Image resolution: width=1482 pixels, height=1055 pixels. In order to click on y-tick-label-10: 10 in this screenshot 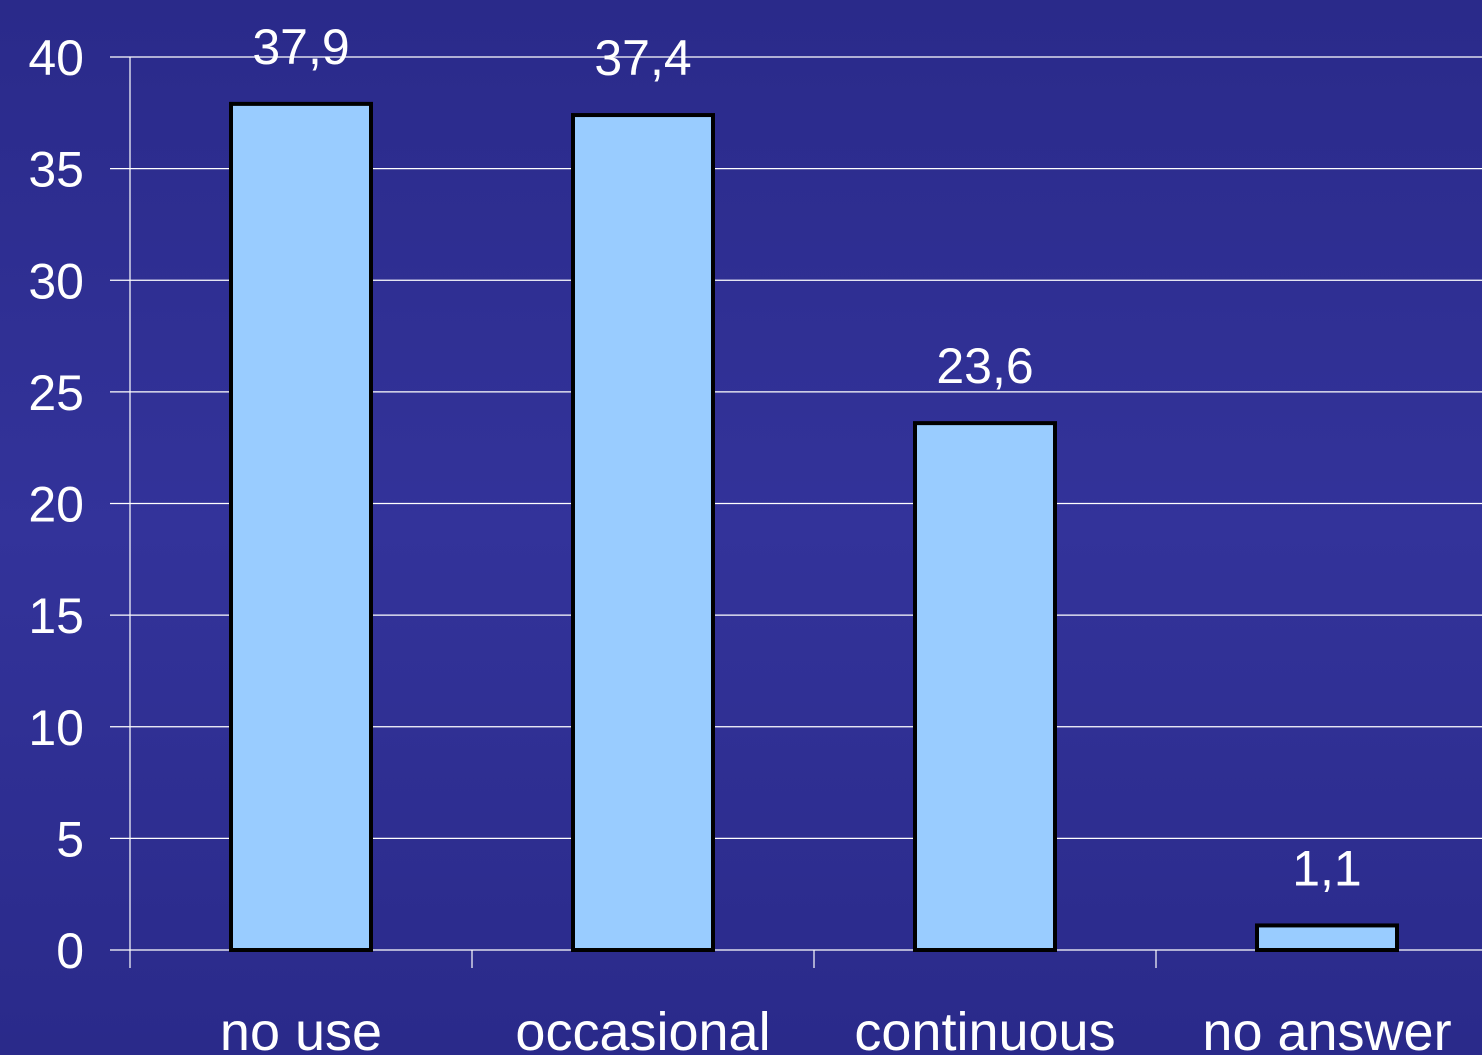, I will do `click(56, 728)`.